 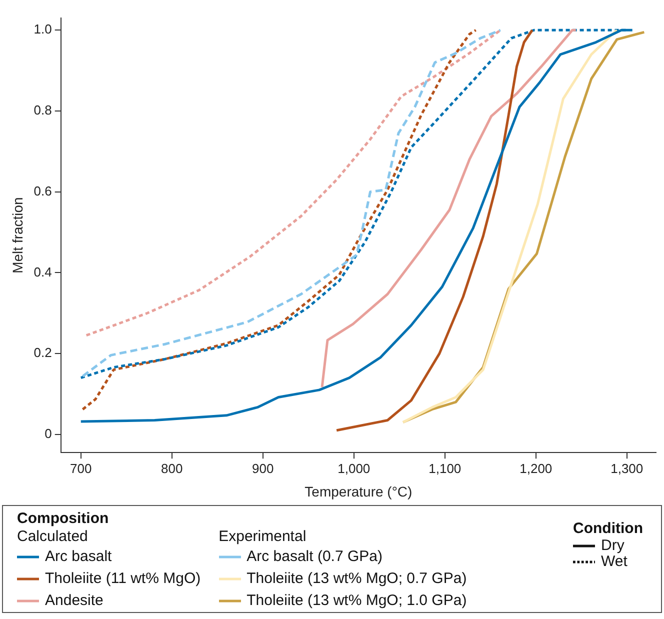 What do you see at coordinates (614, 561) in the screenshot?
I see `text: Wet` at bounding box center [614, 561].